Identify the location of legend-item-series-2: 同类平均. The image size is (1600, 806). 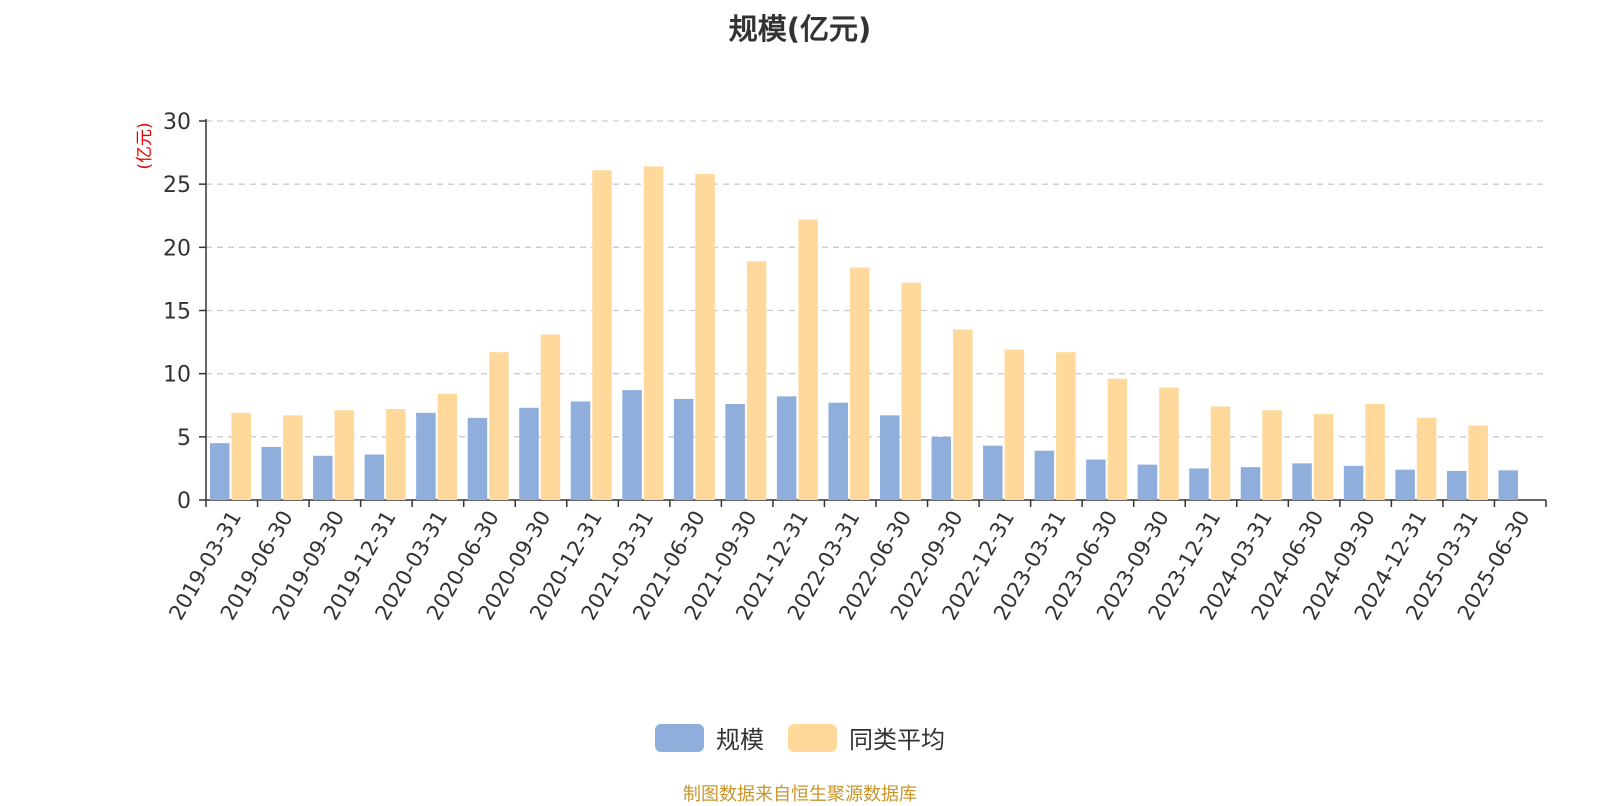
(866, 737).